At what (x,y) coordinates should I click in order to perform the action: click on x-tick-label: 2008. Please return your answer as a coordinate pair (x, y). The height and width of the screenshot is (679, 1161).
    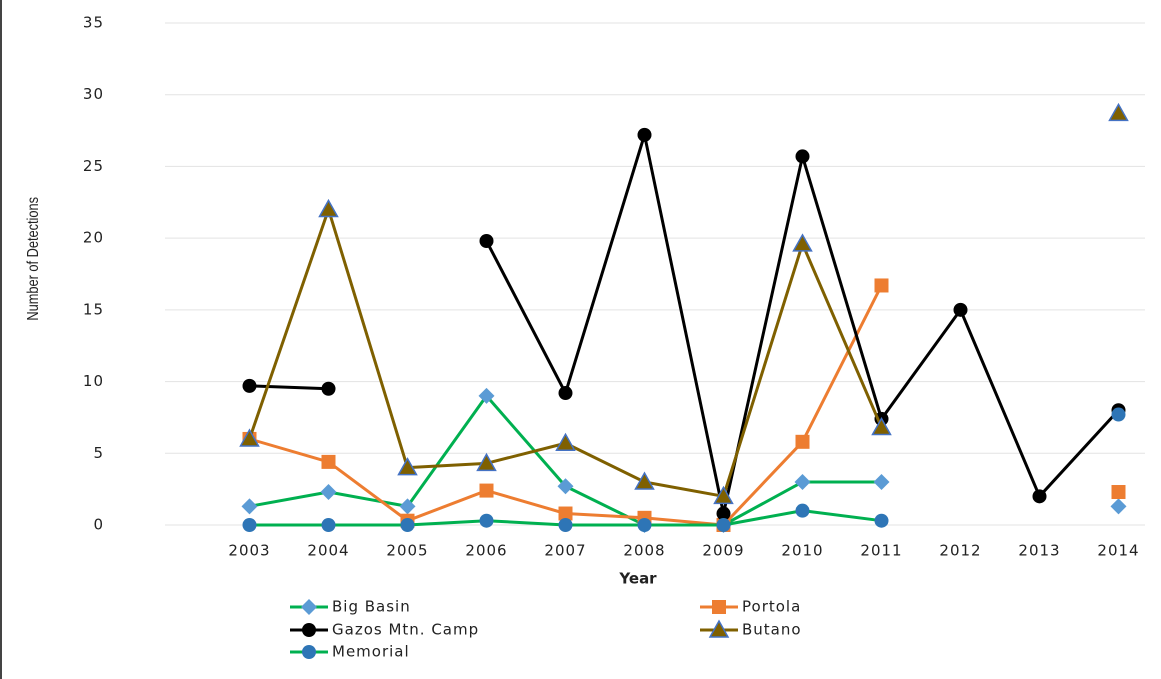
    Looking at the image, I should click on (644, 551).